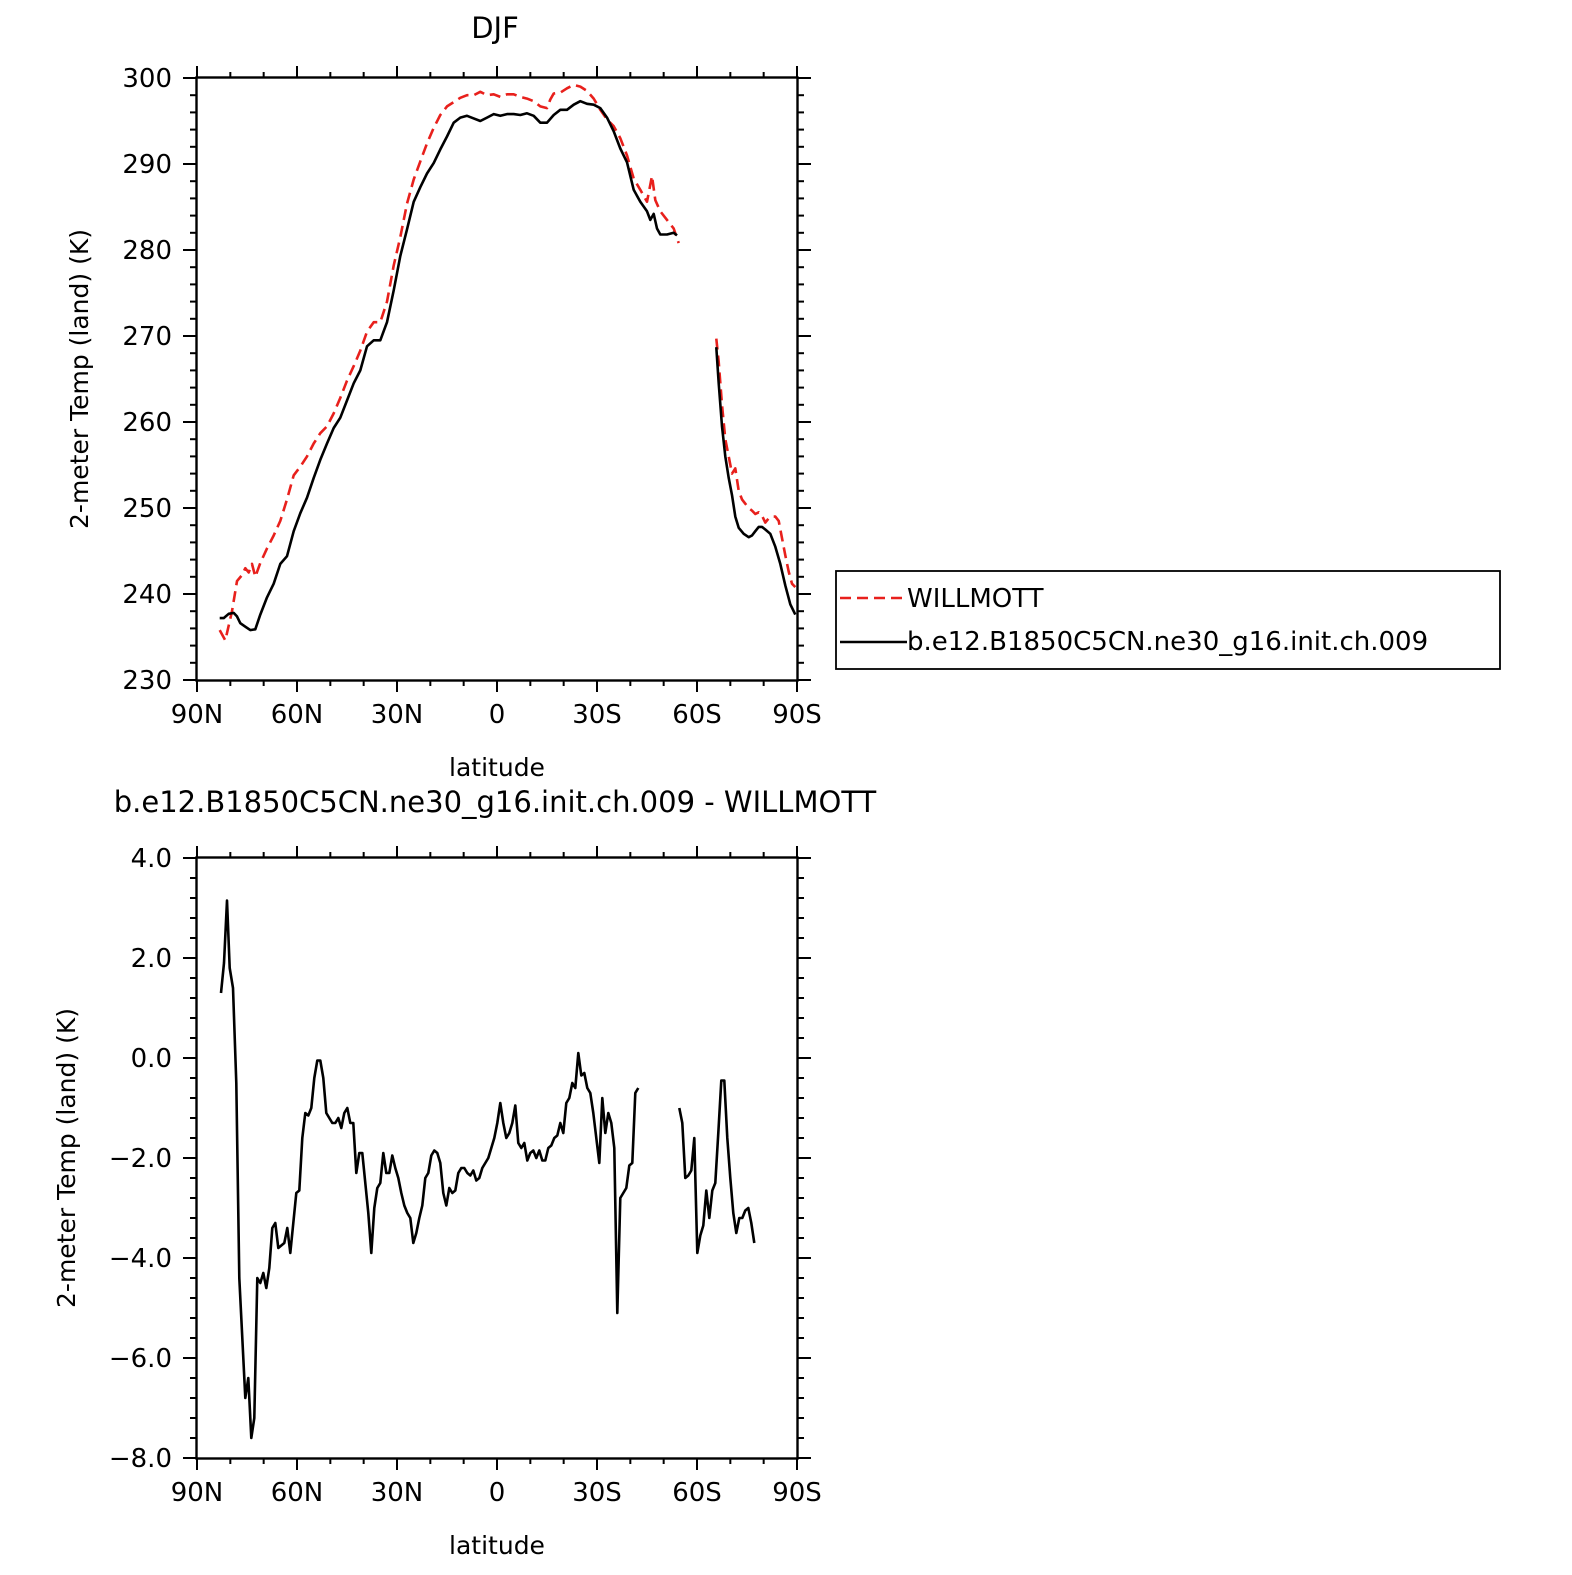 This screenshot has width=1572, height=1575. I want to click on legend-box, so click(1168, 620).